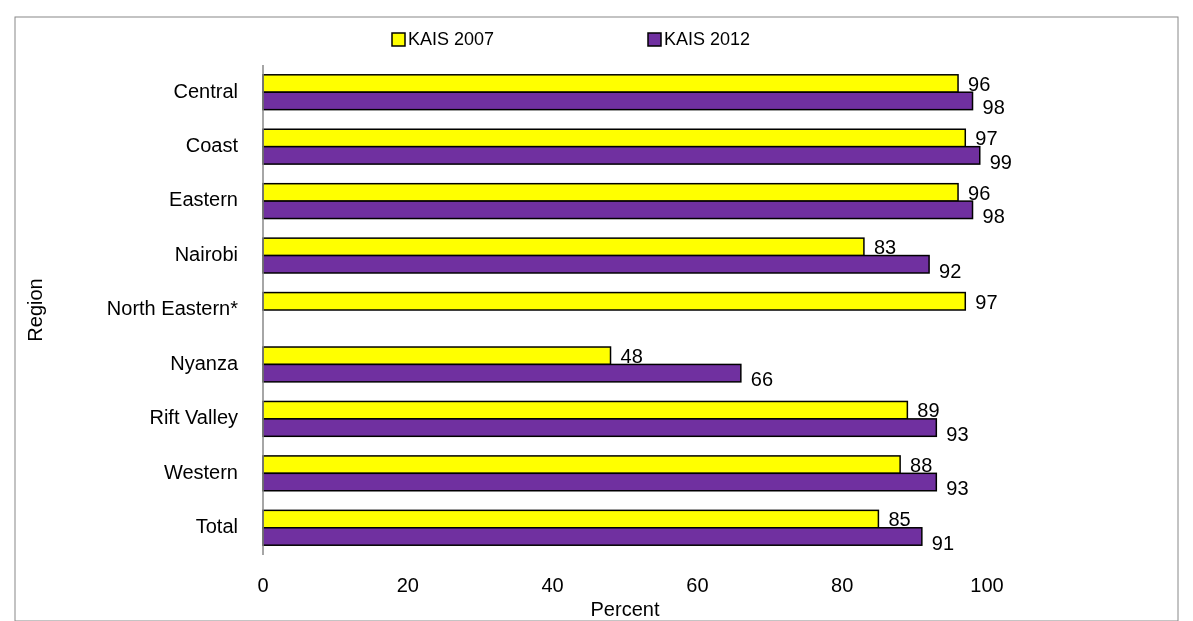 This screenshot has width=1193, height=621. What do you see at coordinates (950, 270) in the screenshot?
I see `data-label: 92` at bounding box center [950, 270].